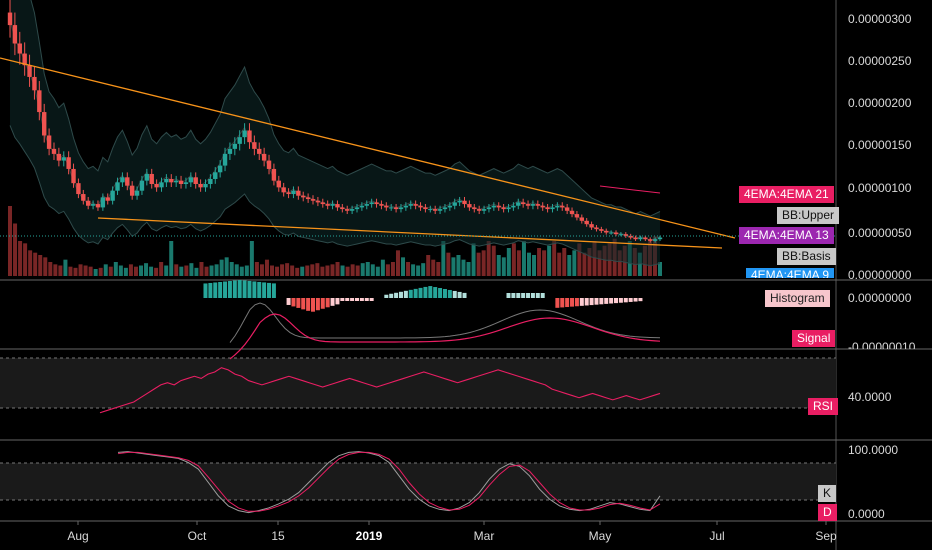 The width and height of the screenshot is (932, 550). I want to click on xtick-oct: Oct, so click(197, 536).